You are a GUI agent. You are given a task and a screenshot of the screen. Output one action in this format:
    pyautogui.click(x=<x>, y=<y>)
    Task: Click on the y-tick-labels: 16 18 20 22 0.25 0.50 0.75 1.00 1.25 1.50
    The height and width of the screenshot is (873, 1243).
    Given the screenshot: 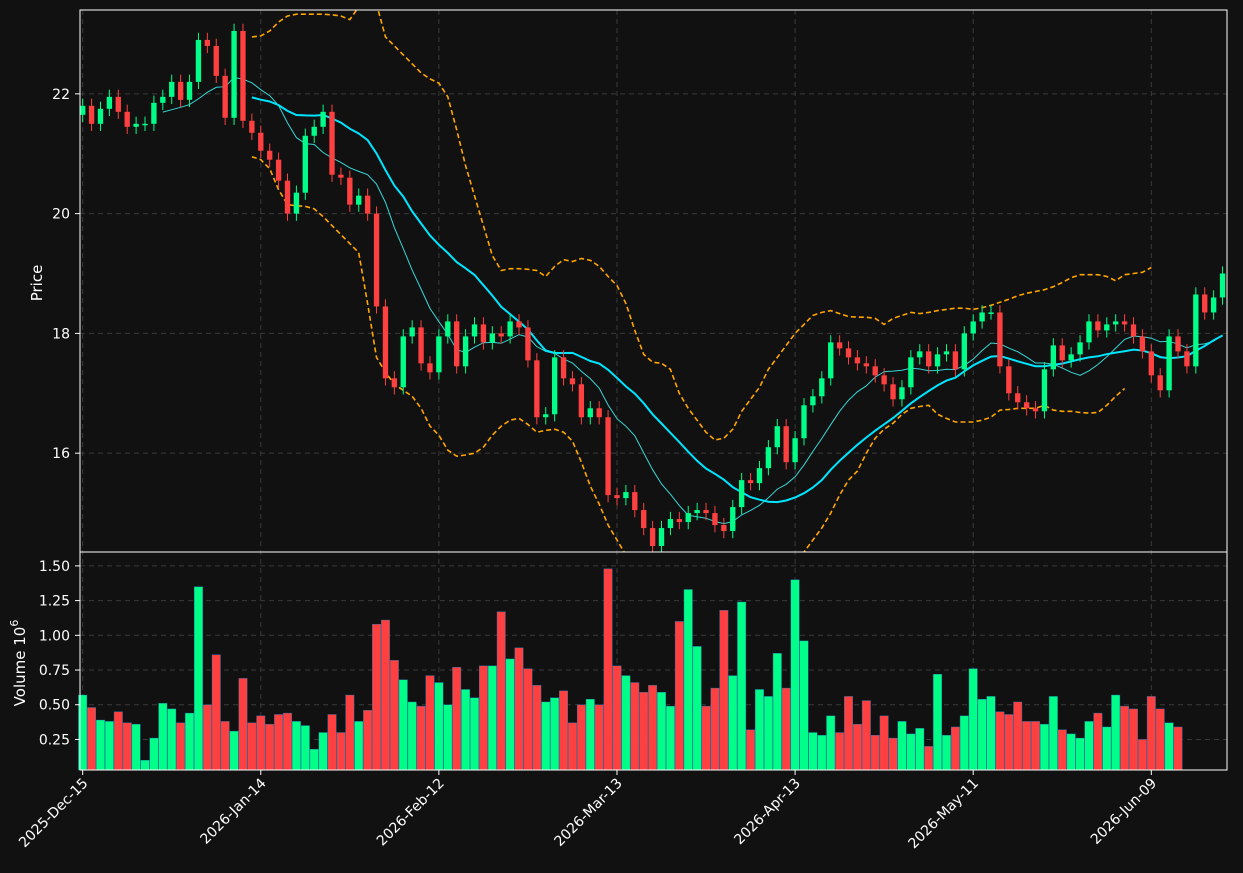 What is the action you would take?
    pyautogui.click(x=59, y=417)
    